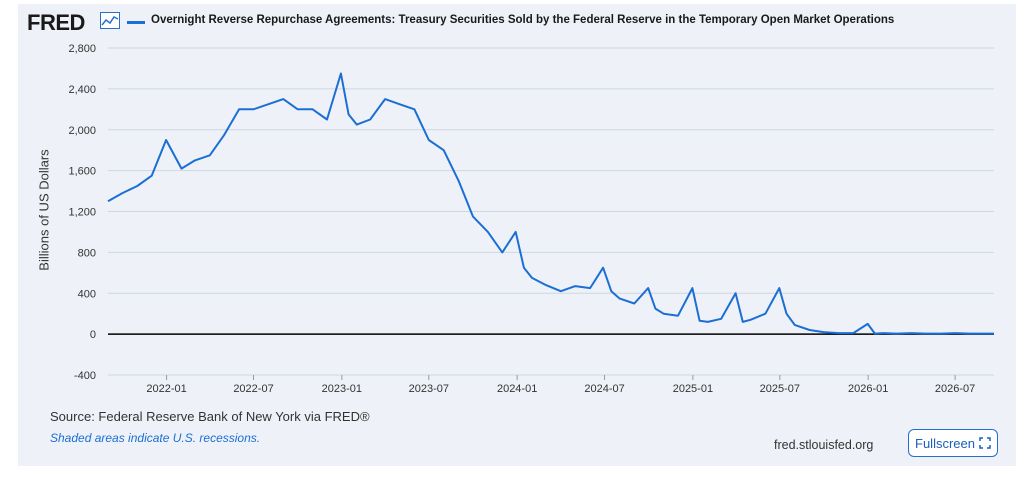  I want to click on x-tick-label: 2024-07, so click(604, 389).